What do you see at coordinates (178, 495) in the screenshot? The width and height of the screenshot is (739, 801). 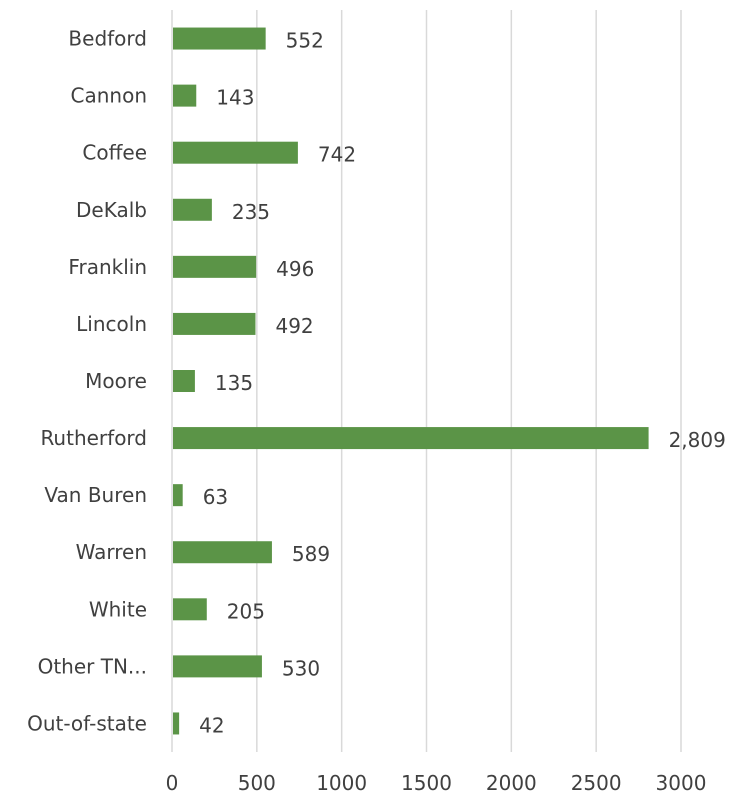 I see `bar-van-buren` at bounding box center [178, 495].